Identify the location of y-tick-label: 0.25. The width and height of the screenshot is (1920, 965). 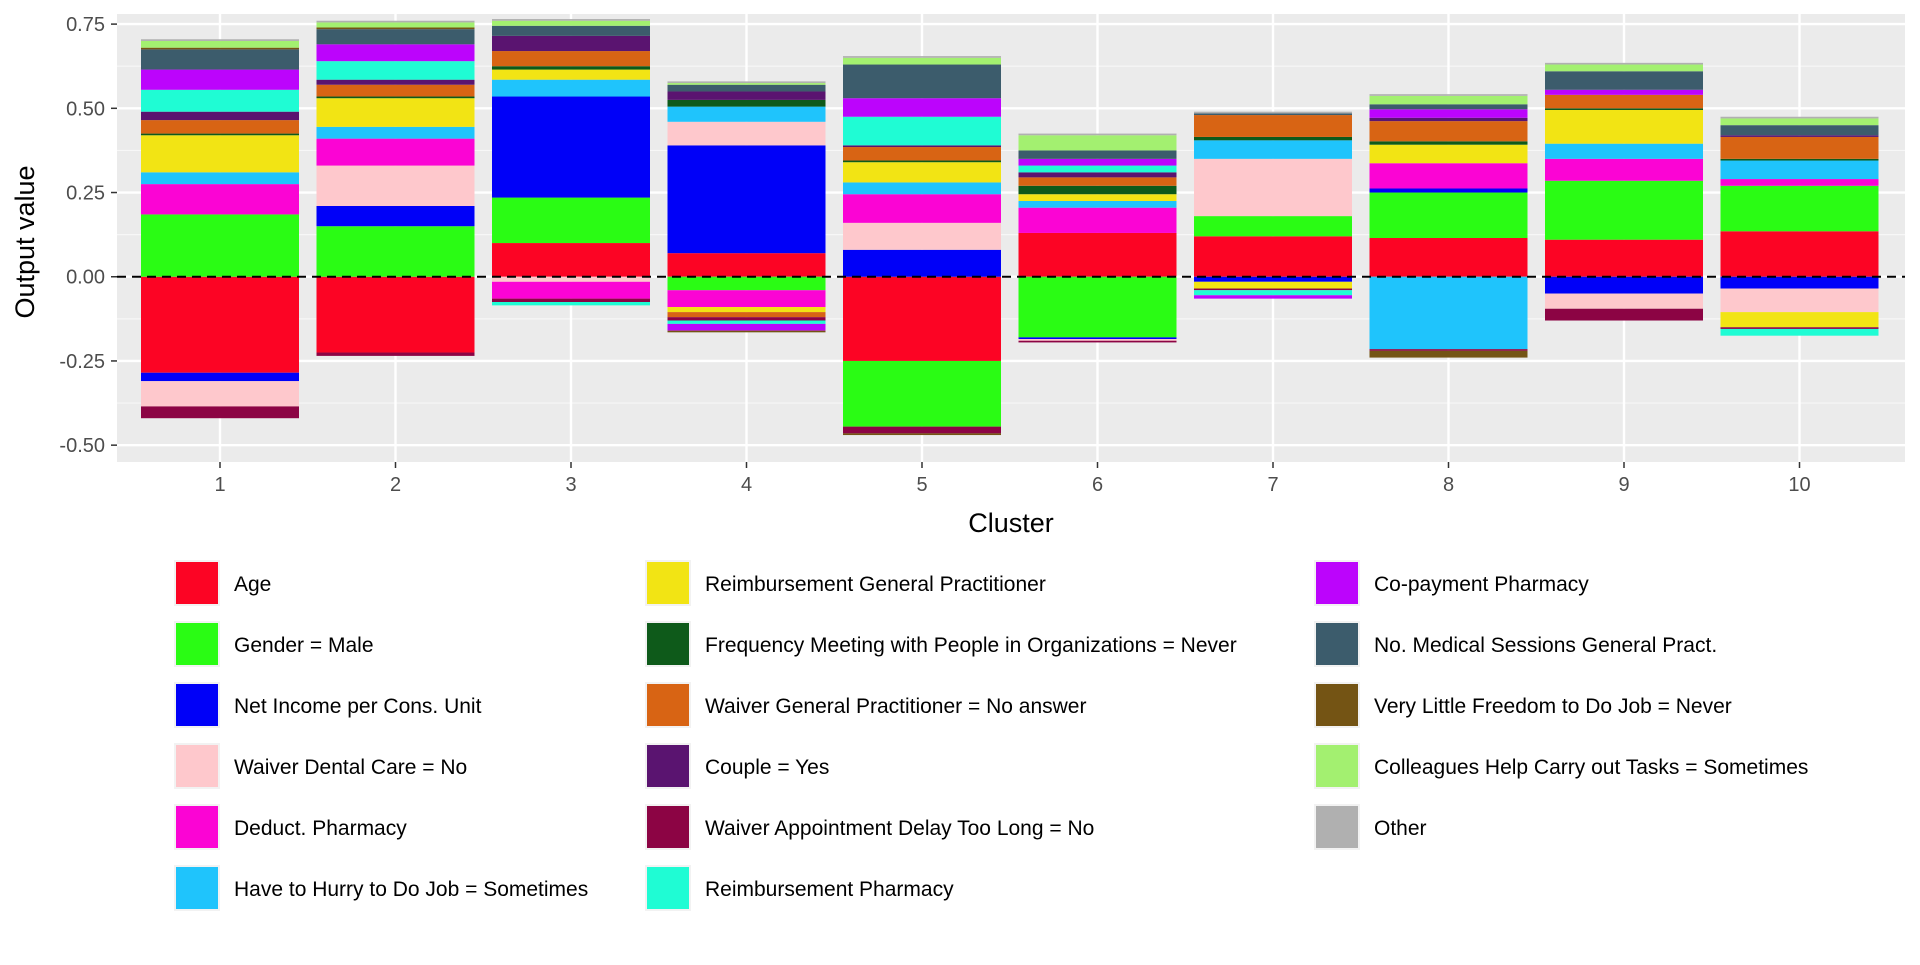
(85, 194).